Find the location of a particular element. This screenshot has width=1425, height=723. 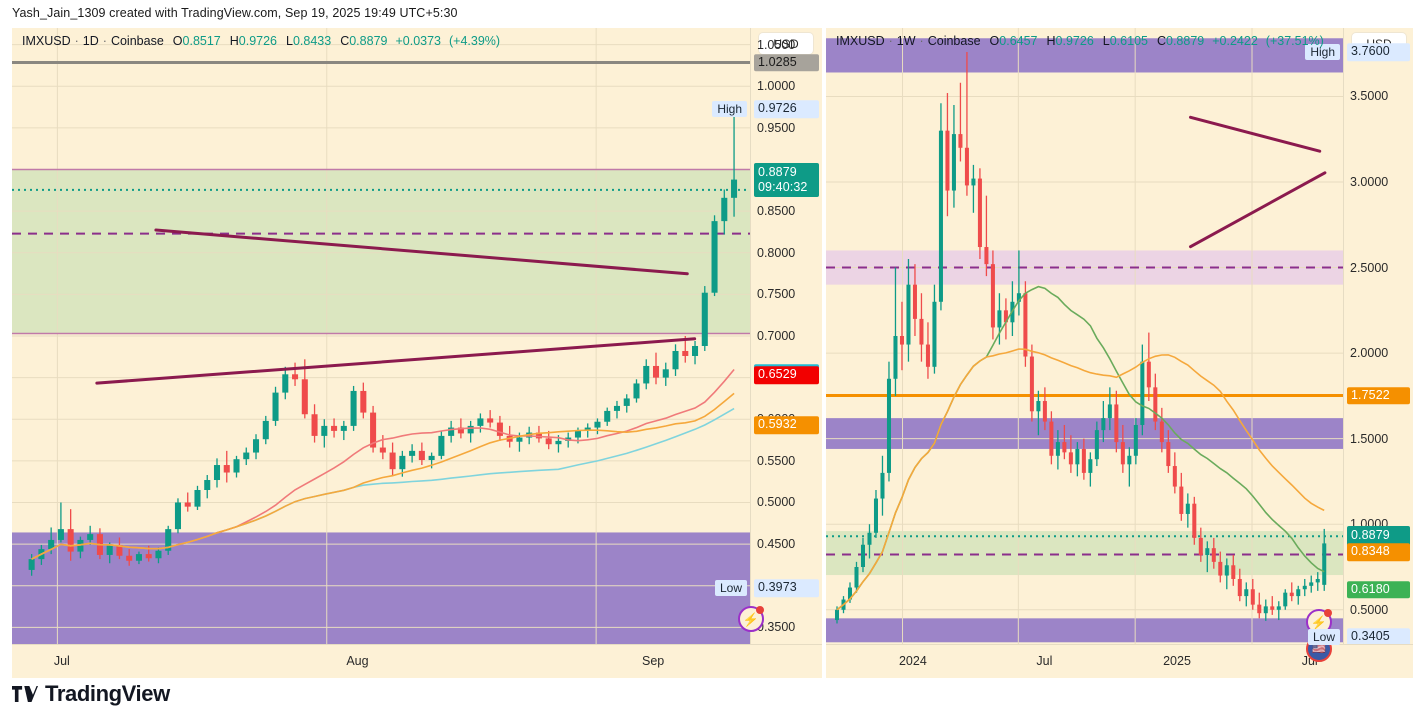

price-tick-label: 1.5000 is located at coordinates (1369, 438).